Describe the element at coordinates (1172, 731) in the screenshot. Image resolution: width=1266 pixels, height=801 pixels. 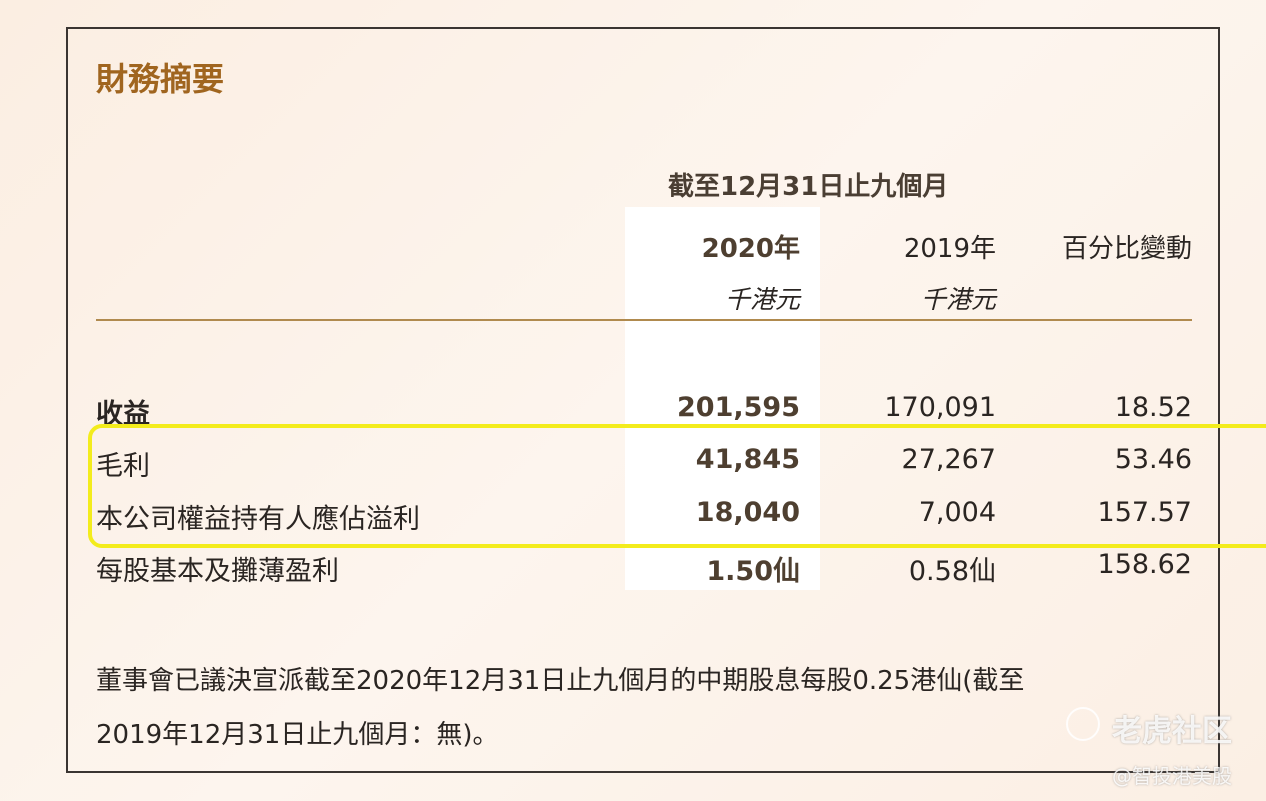
I see `watermark-brand: 老虎社区` at that location.